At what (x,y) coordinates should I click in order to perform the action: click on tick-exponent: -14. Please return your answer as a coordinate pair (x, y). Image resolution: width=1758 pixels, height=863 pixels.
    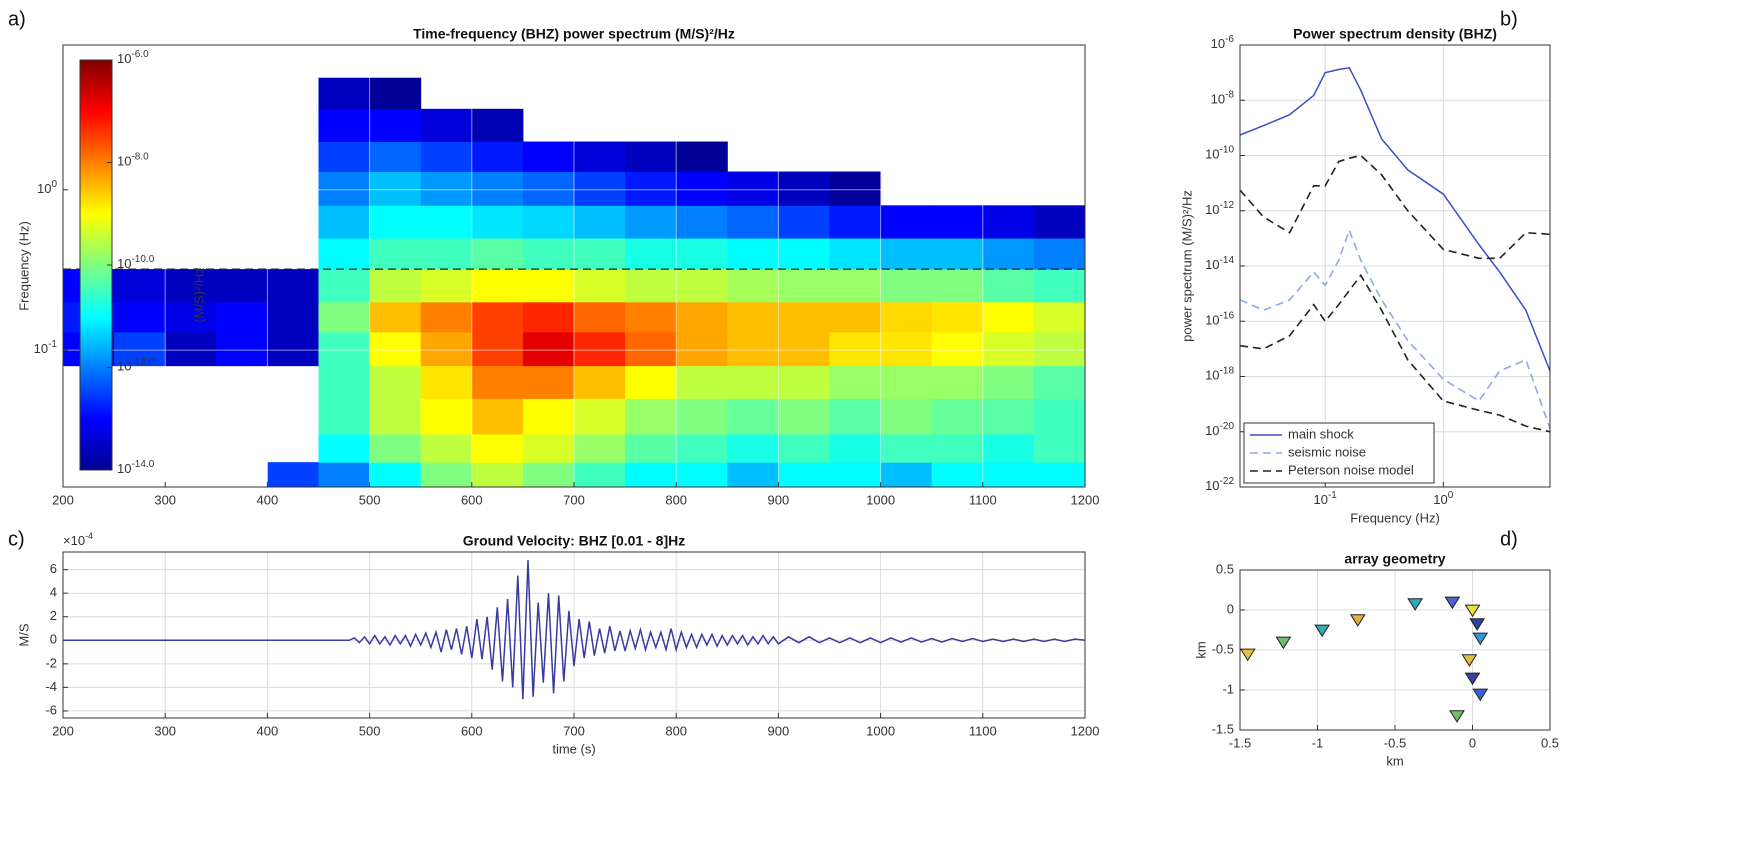
    Looking at the image, I should click on (1227, 260).